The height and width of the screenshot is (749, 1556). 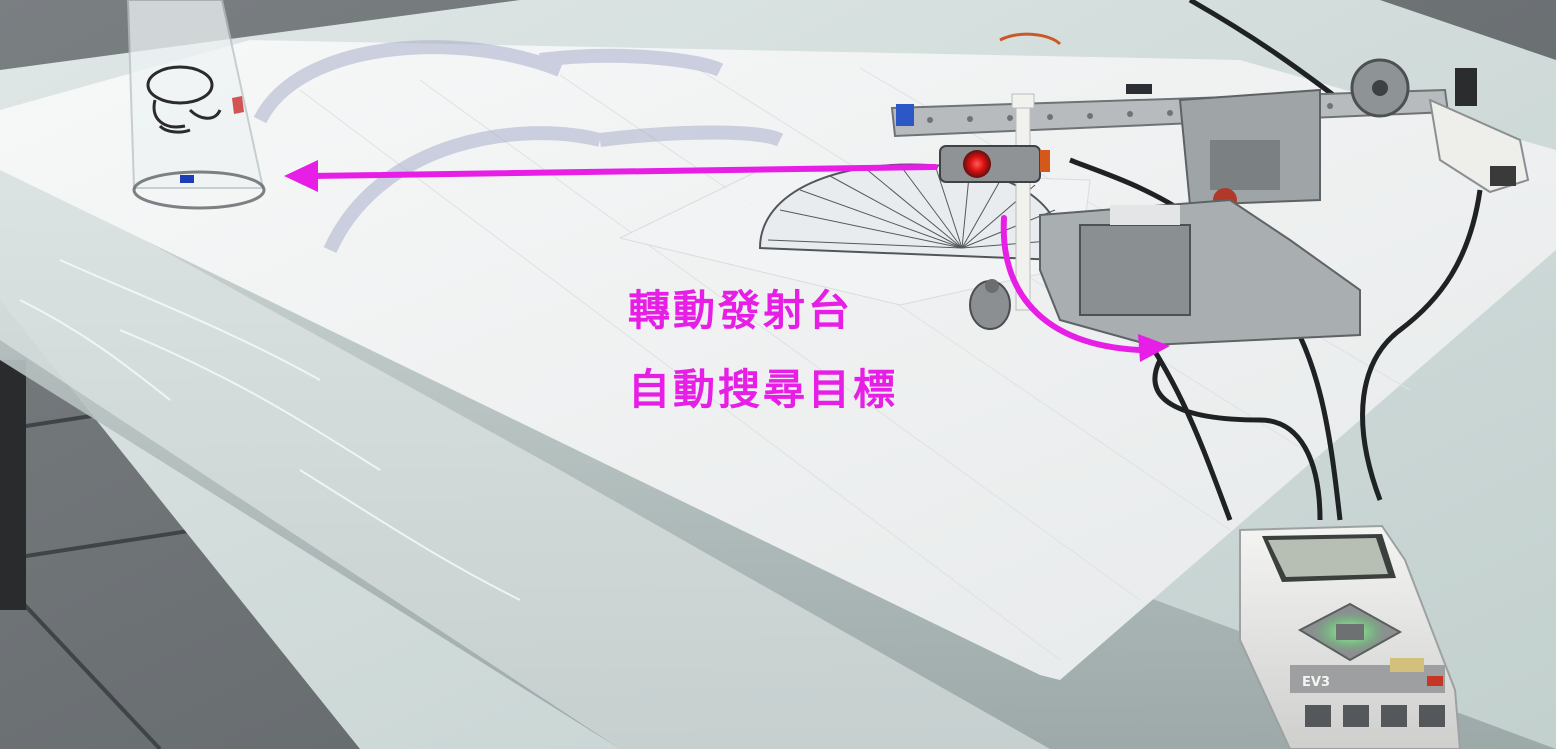 I want to click on tower-motor, so click(x=1245, y=165).